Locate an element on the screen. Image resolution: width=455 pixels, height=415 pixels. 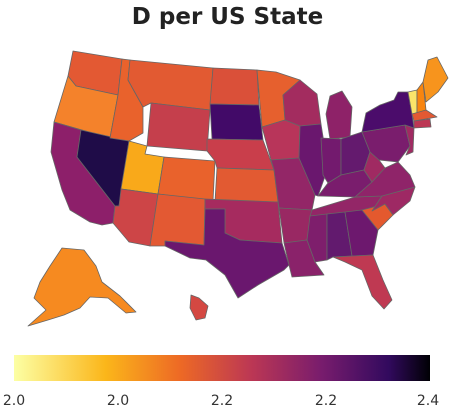
state-mississippi is located at coordinates (317, 238).